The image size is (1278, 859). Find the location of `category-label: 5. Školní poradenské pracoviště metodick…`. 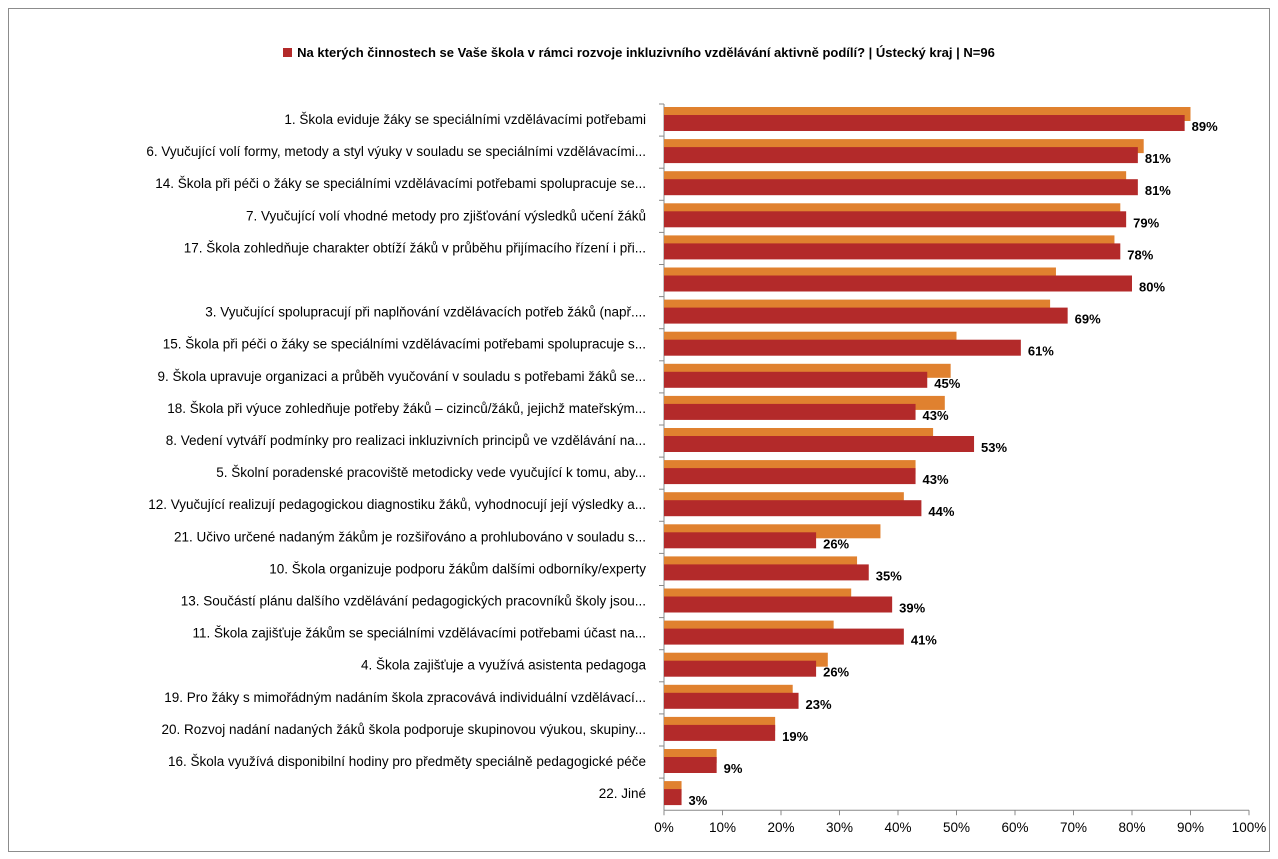

category-label: 5. Školní poradenské pracoviště metodick… is located at coordinates (431, 472).